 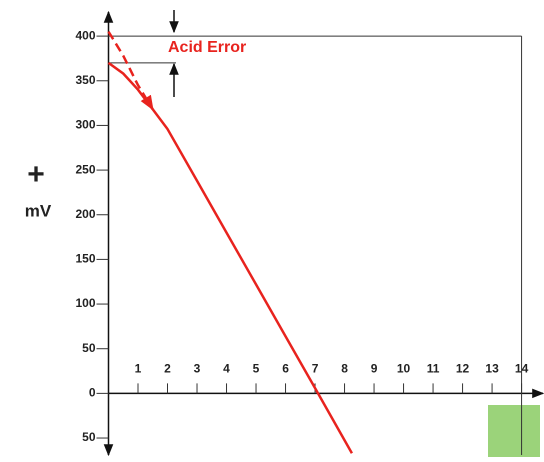 What do you see at coordinates (38, 210) in the screenshot?
I see `y-label: mV` at bounding box center [38, 210].